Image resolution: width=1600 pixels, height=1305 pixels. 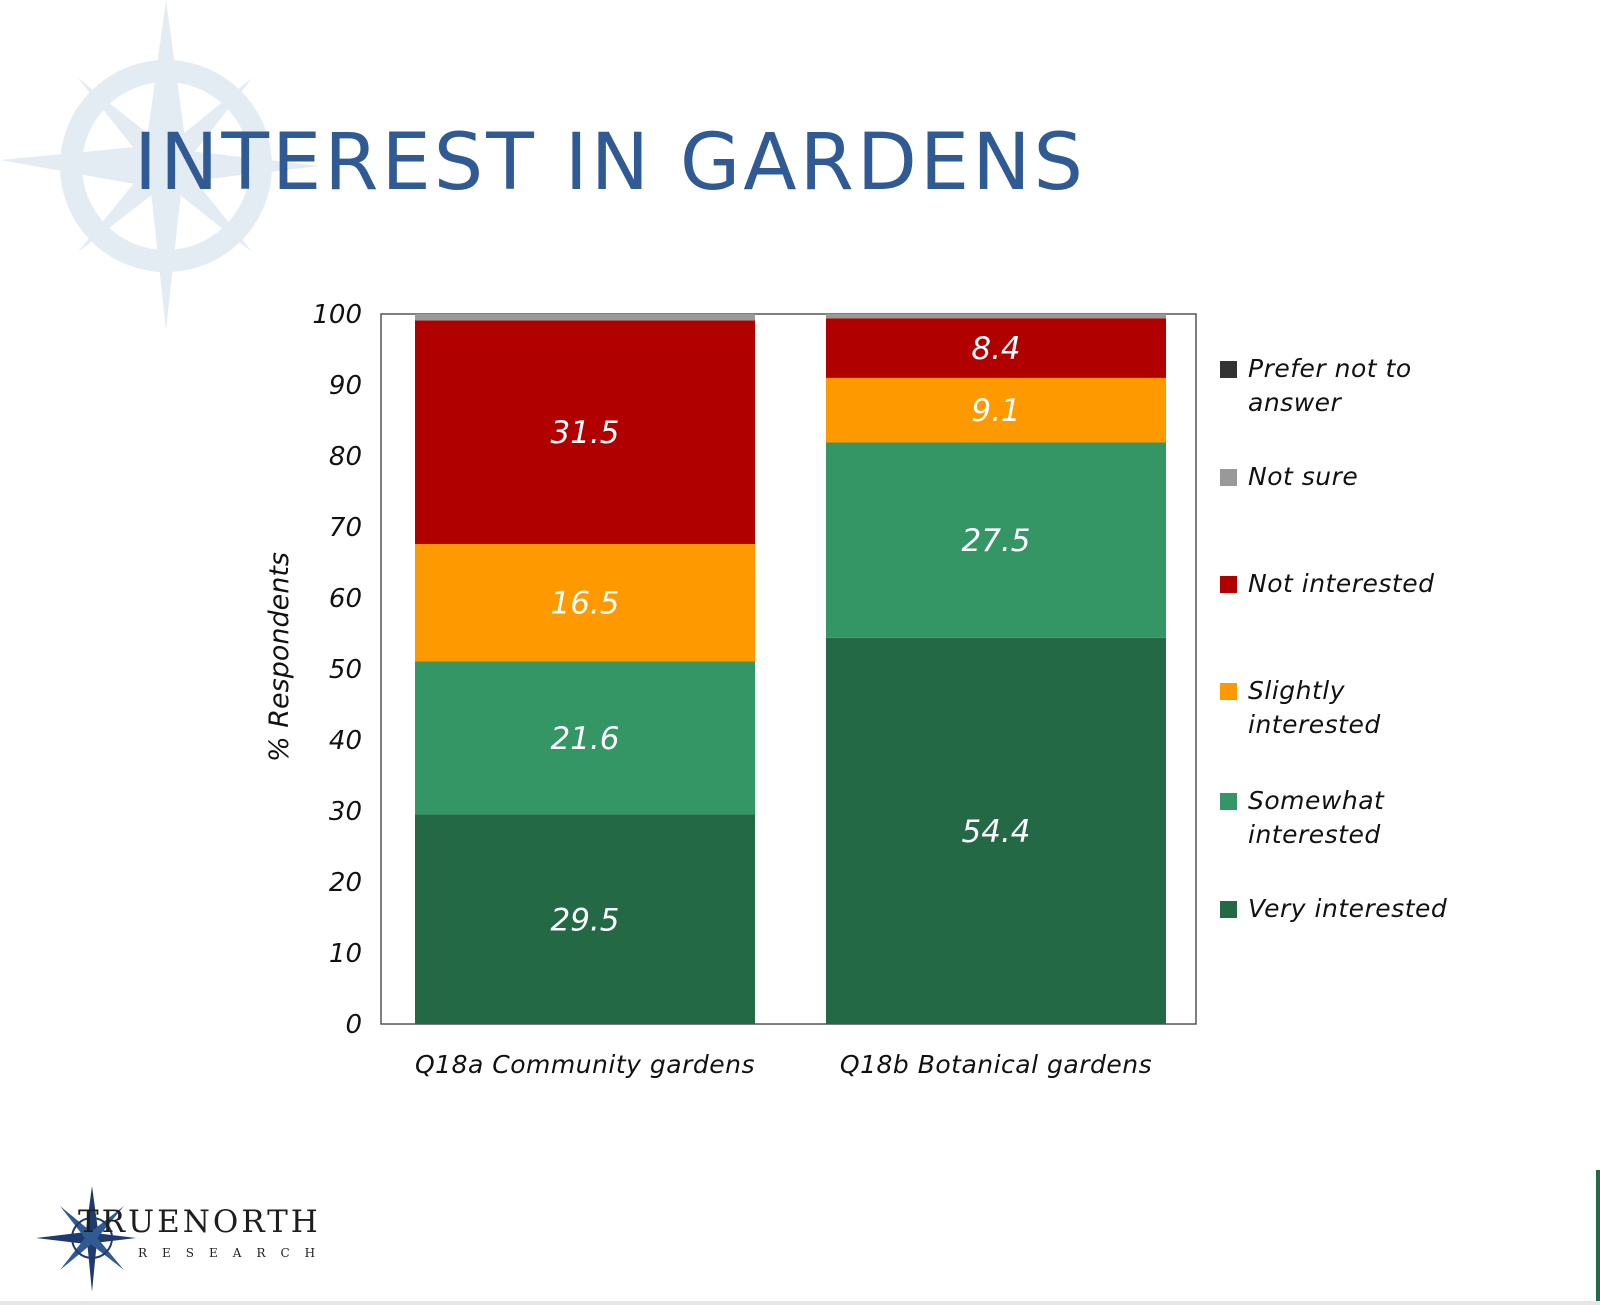 I want to click on y-tick-label: 10, so click(x=345, y=954).